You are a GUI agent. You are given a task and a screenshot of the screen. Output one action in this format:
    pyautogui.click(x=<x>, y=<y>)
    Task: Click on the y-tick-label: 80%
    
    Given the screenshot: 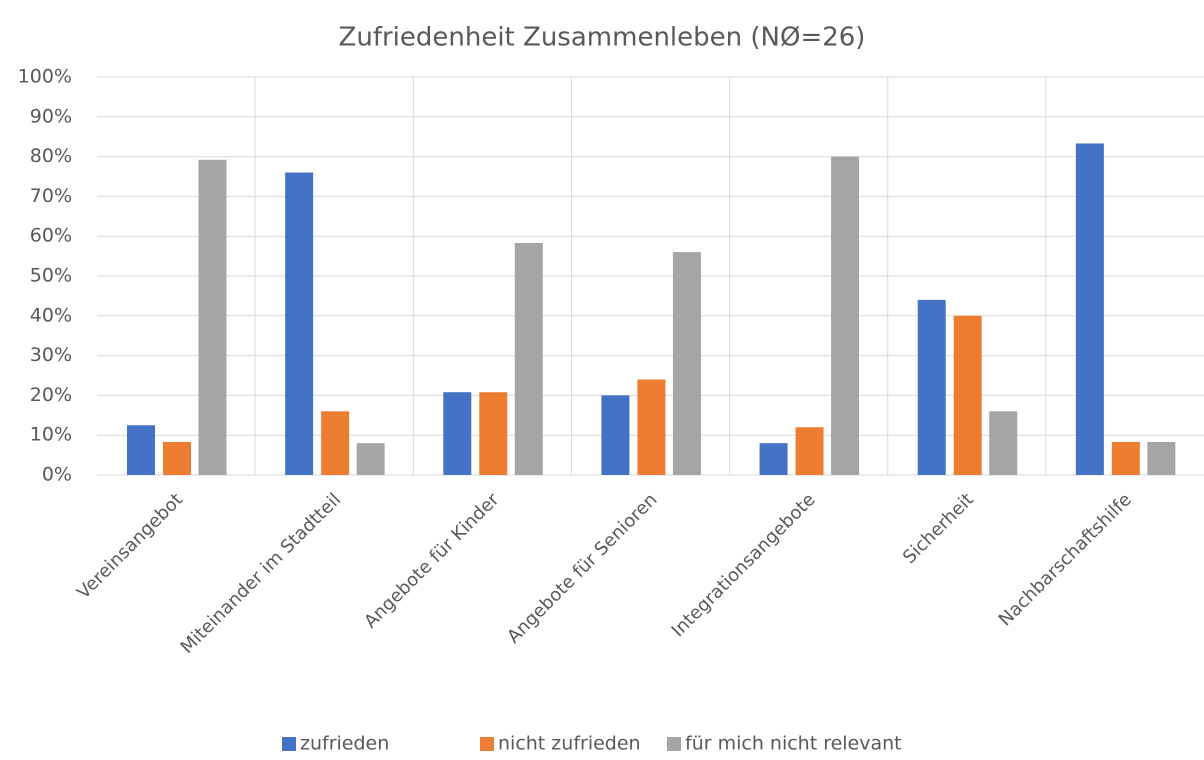 What is the action you would take?
    pyautogui.click(x=51, y=156)
    